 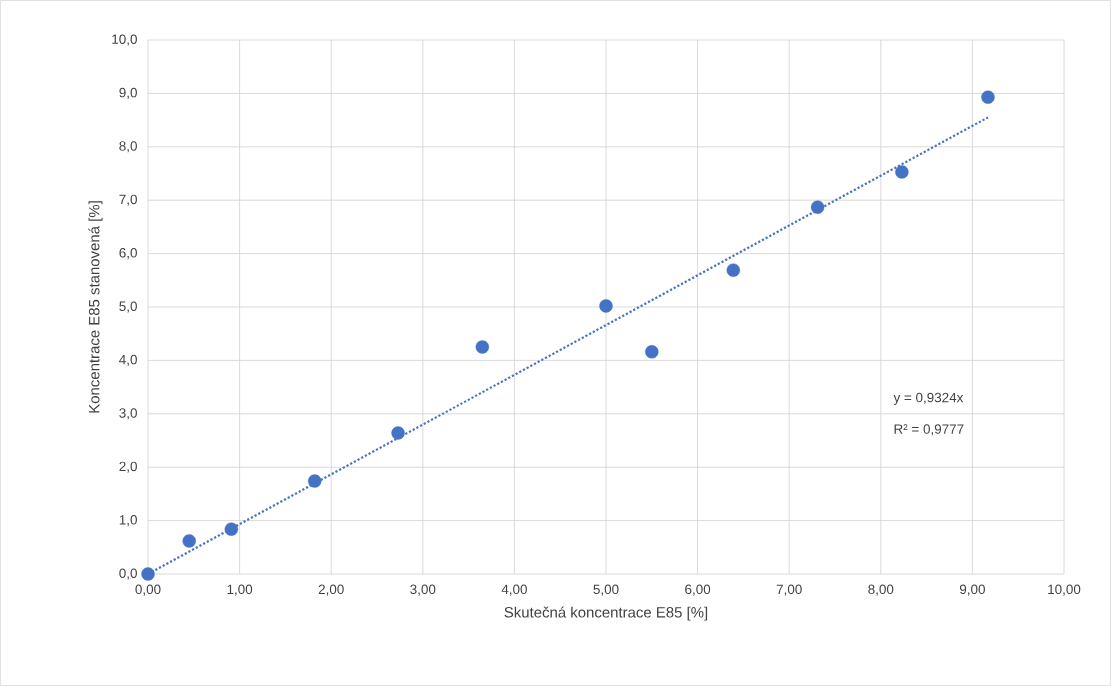 What do you see at coordinates (606, 613) in the screenshot?
I see `x-axis-title: Skutečná koncentrace E85 [%]` at bounding box center [606, 613].